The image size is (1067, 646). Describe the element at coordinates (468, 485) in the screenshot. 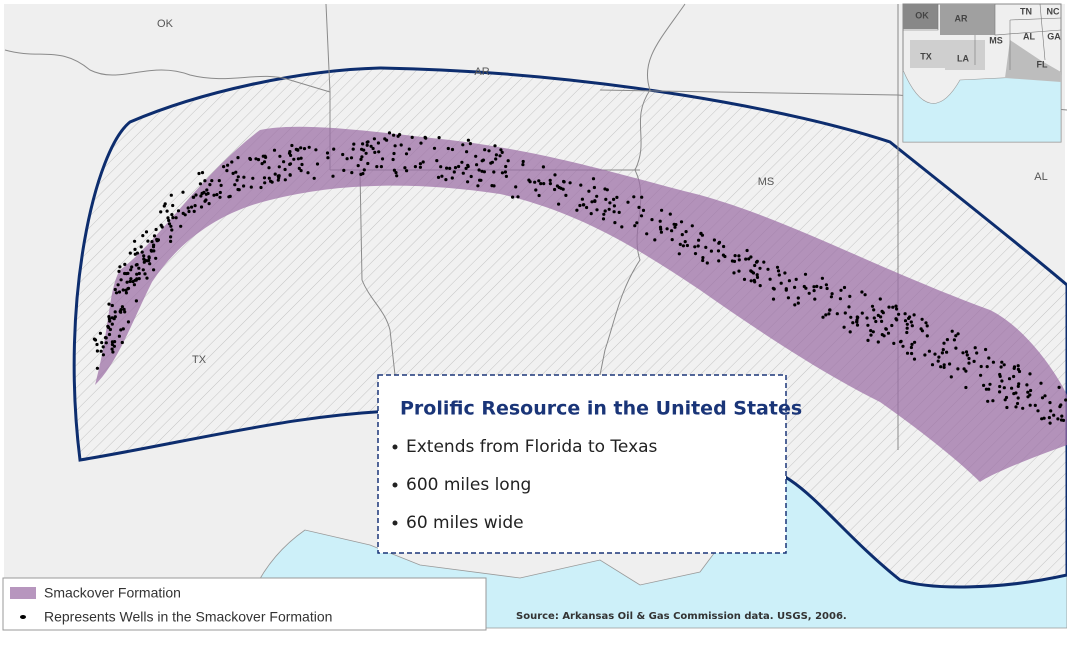

I see `callout-bullet: 600 miles long` at that location.